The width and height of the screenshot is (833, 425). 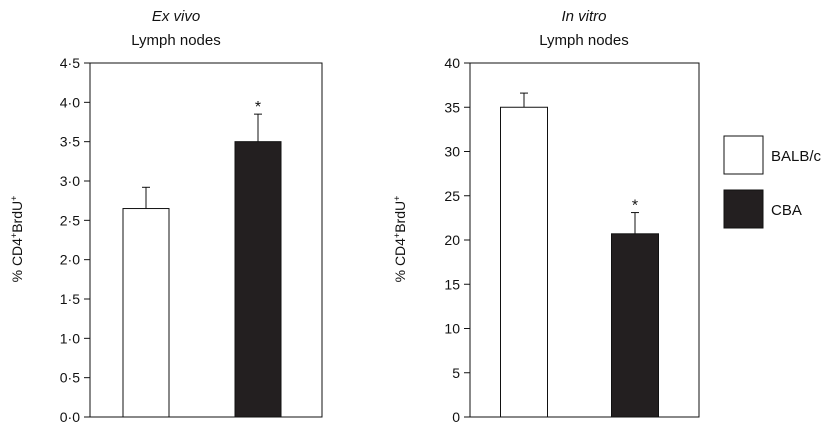 What do you see at coordinates (70, 220) in the screenshot?
I see `y-tick-label: 2·5` at bounding box center [70, 220].